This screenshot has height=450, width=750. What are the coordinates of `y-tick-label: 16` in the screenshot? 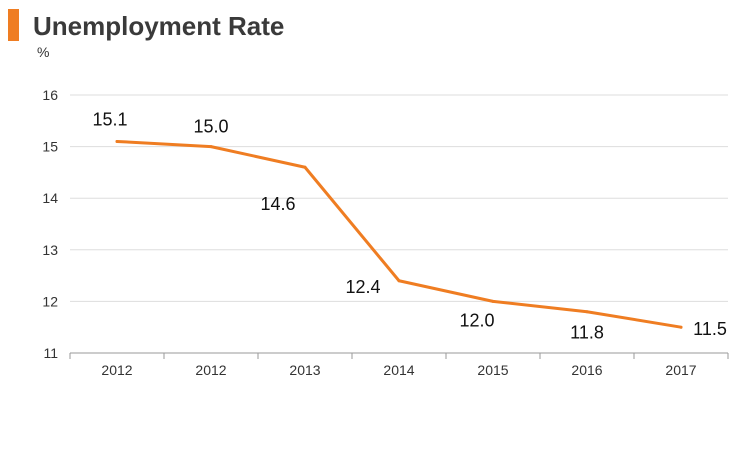 It's located at (50, 95).